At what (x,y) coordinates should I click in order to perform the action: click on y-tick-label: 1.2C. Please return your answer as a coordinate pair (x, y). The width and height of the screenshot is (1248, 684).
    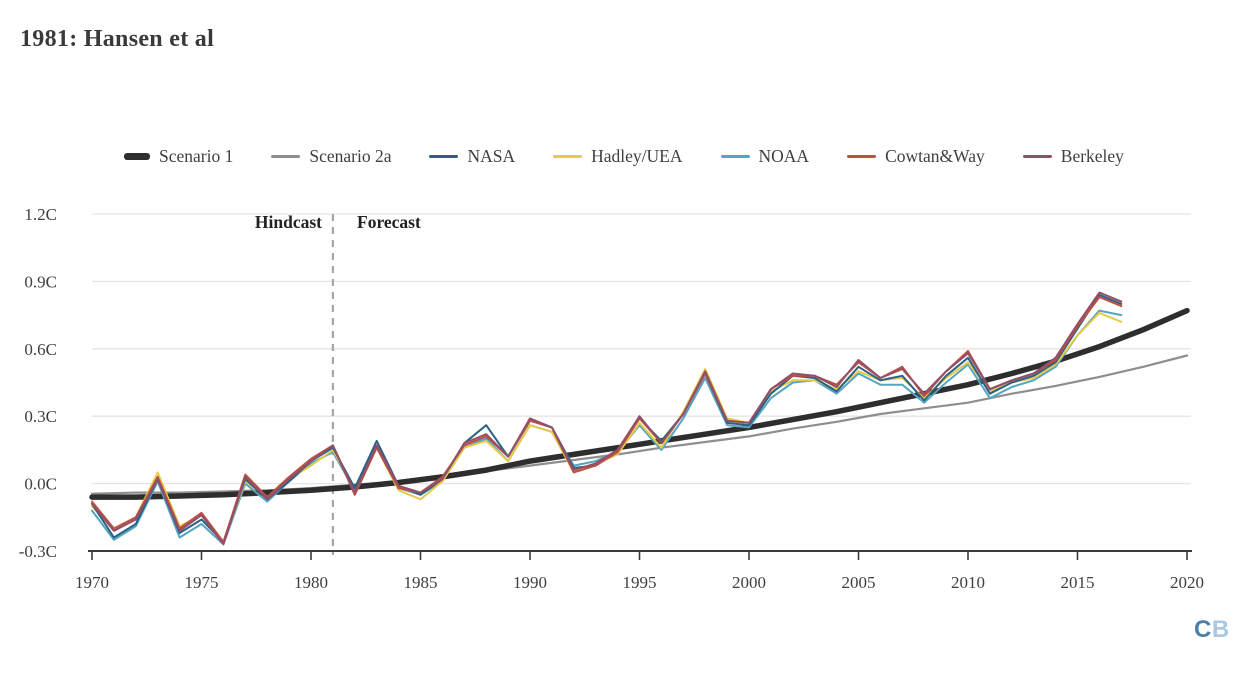
    Looking at the image, I should click on (40, 214).